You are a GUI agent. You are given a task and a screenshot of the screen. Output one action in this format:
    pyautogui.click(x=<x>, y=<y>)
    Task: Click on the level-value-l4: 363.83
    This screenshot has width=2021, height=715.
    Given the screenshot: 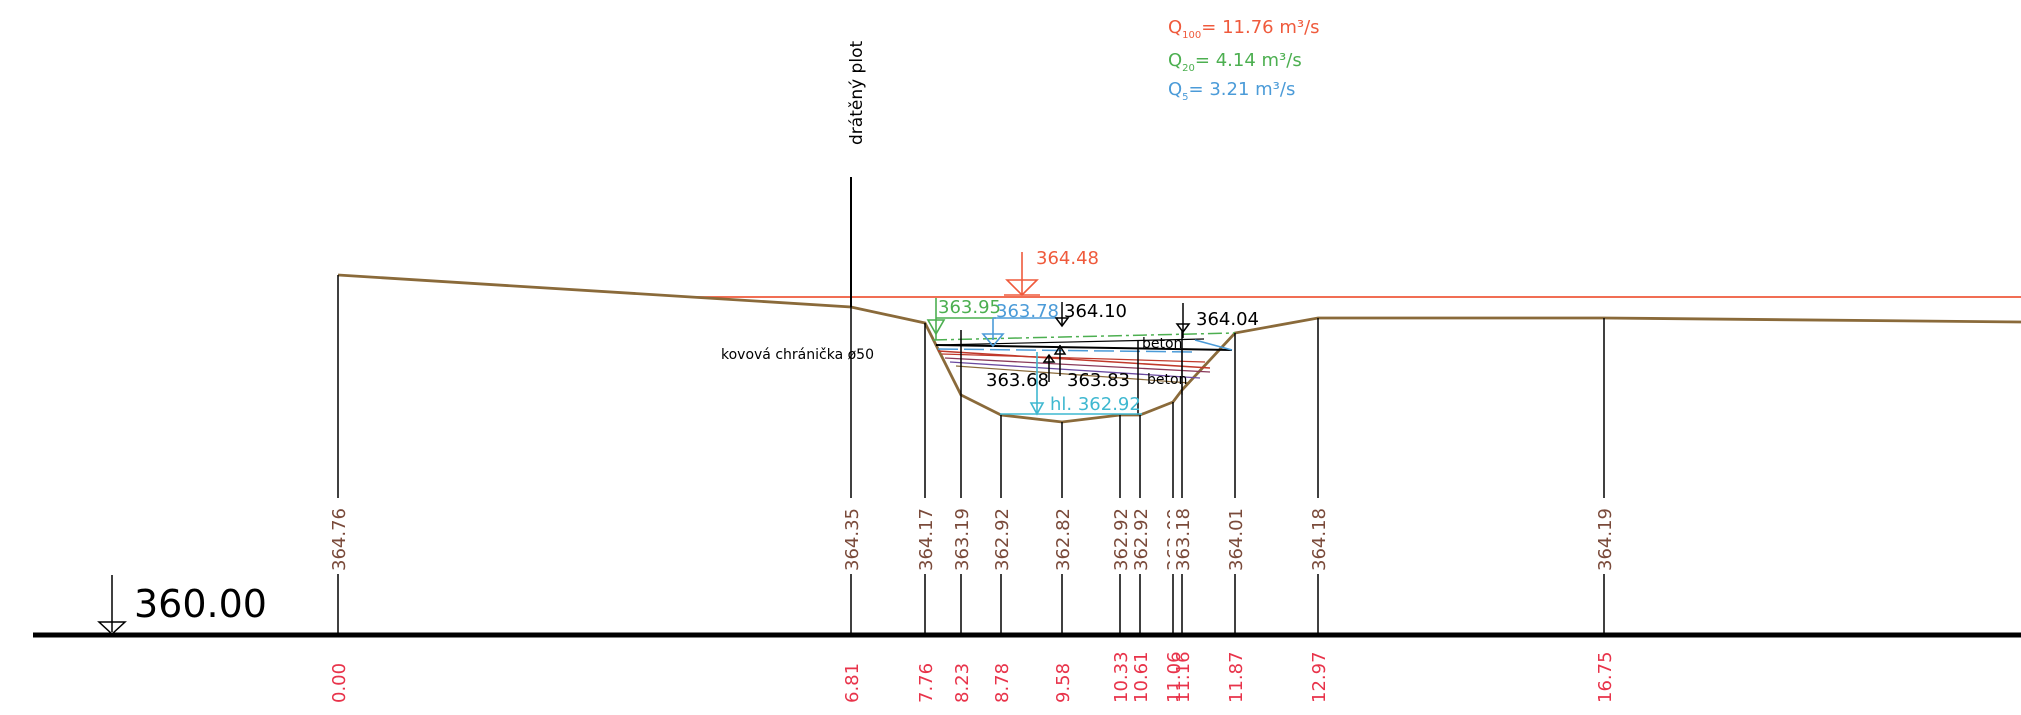 What is the action you would take?
    pyautogui.click(x=1098, y=380)
    